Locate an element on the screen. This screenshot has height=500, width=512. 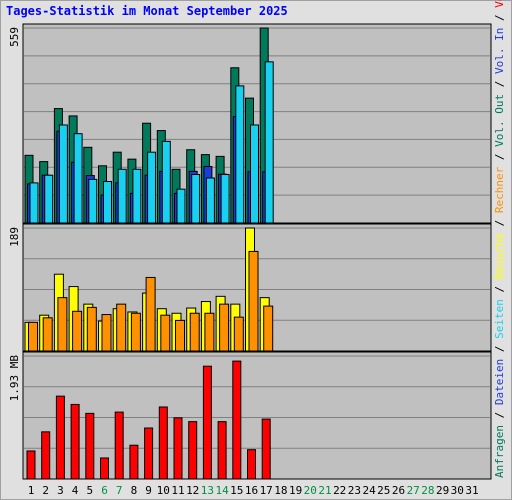
x-tick-label: 2 is located at coordinates (45, 490).